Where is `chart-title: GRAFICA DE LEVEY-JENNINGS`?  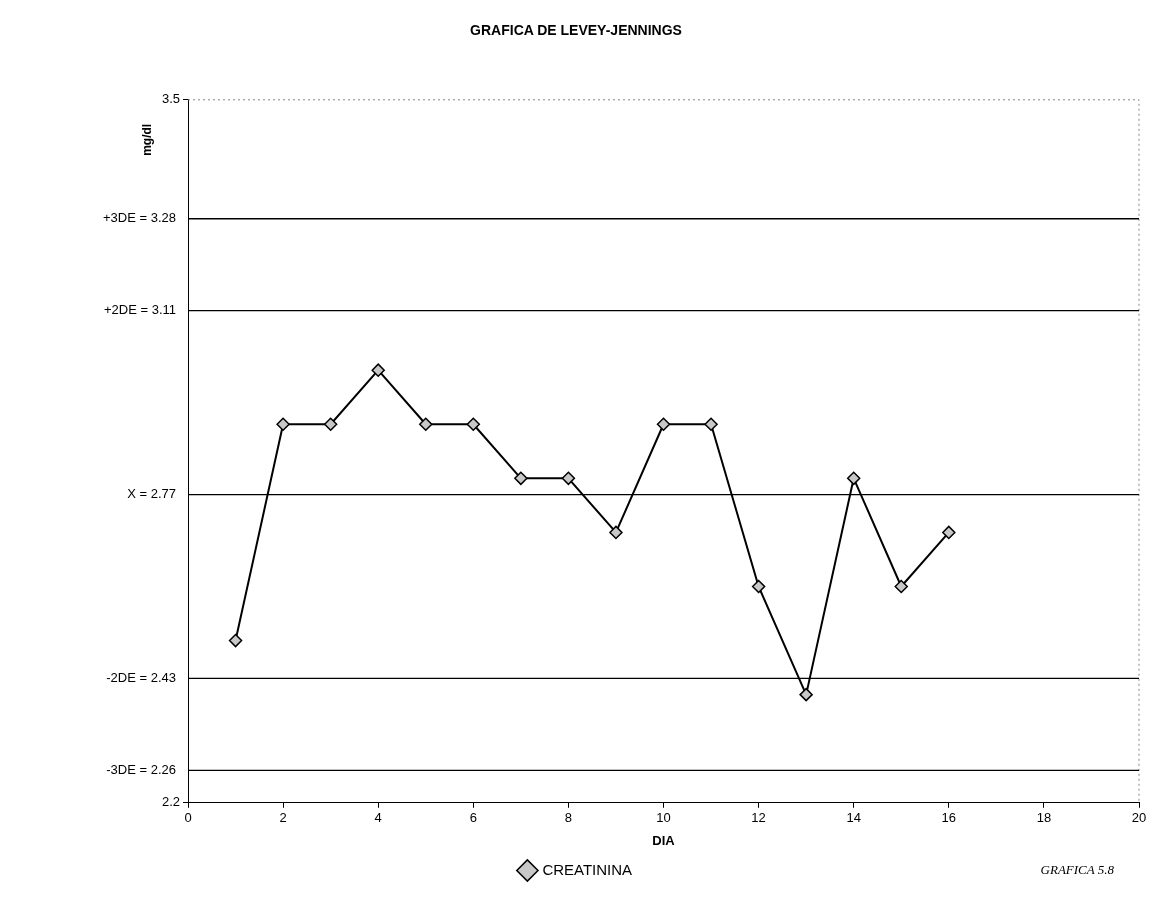
chart-title: GRAFICA DE LEVEY-JENNINGS is located at coordinates (576, 30).